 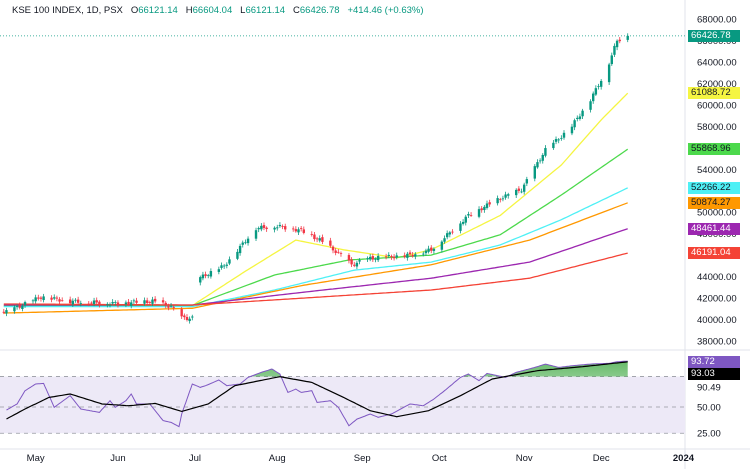 What do you see at coordinates (709, 434) in the screenshot?
I see `rsi-tick-label: 25.00` at bounding box center [709, 434].